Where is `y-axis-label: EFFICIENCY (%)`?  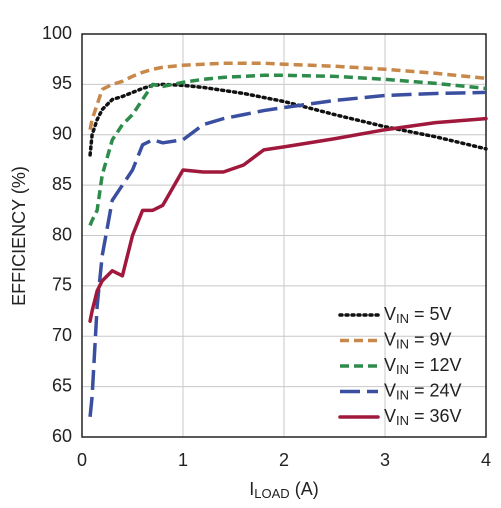
y-axis-label: EFFICIENCY (%) is located at coordinates (19, 236).